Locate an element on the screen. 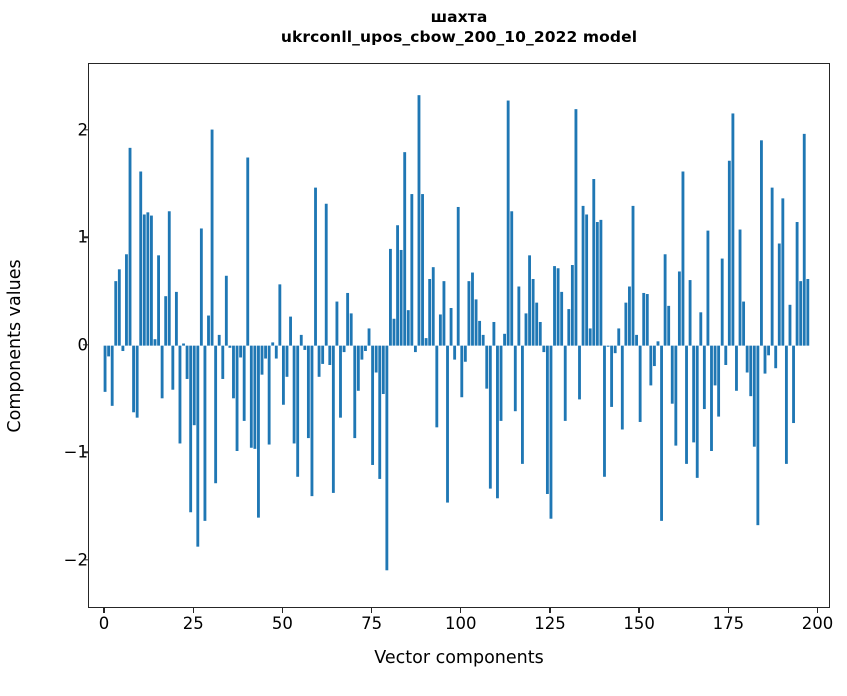  y-tick-label: 2 is located at coordinates (65, 129).